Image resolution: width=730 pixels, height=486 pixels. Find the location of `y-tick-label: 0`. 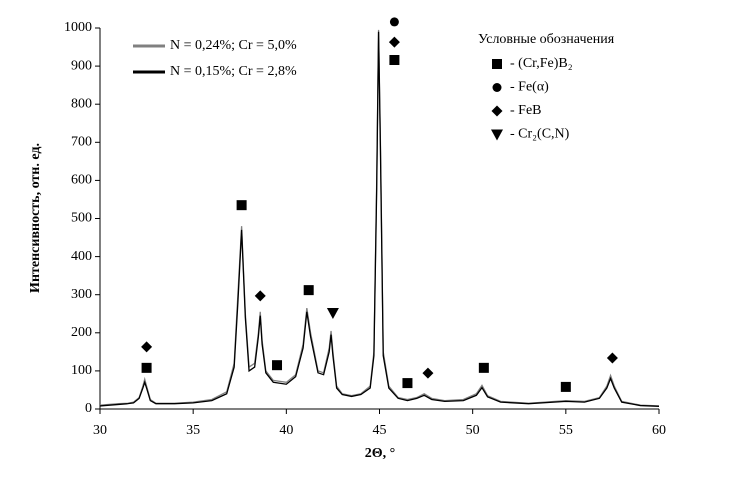

y-tick-label: 0 is located at coordinates (88, 408).